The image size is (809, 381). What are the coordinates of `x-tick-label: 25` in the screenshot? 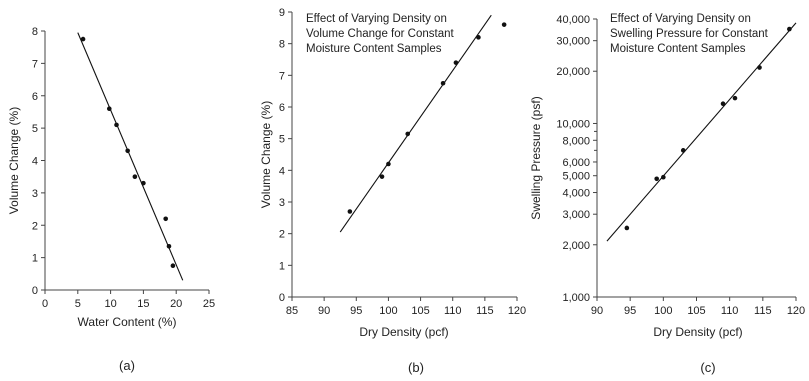 It's located at (209, 304).